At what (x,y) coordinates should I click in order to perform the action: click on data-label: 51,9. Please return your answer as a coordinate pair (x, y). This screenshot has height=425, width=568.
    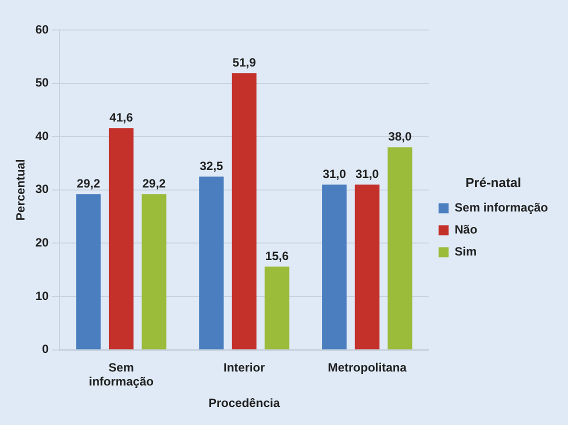
    Looking at the image, I should click on (244, 62).